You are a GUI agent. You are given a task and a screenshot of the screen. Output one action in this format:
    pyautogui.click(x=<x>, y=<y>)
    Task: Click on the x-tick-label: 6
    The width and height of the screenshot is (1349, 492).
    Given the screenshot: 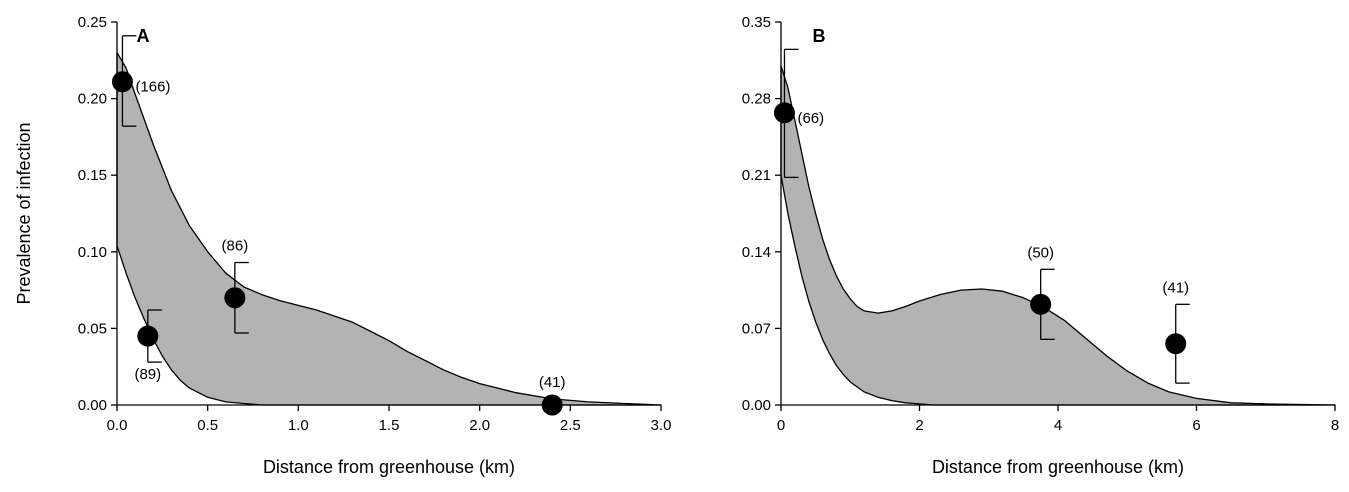 What is the action you would take?
    pyautogui.click(x=1196, y=425)
    